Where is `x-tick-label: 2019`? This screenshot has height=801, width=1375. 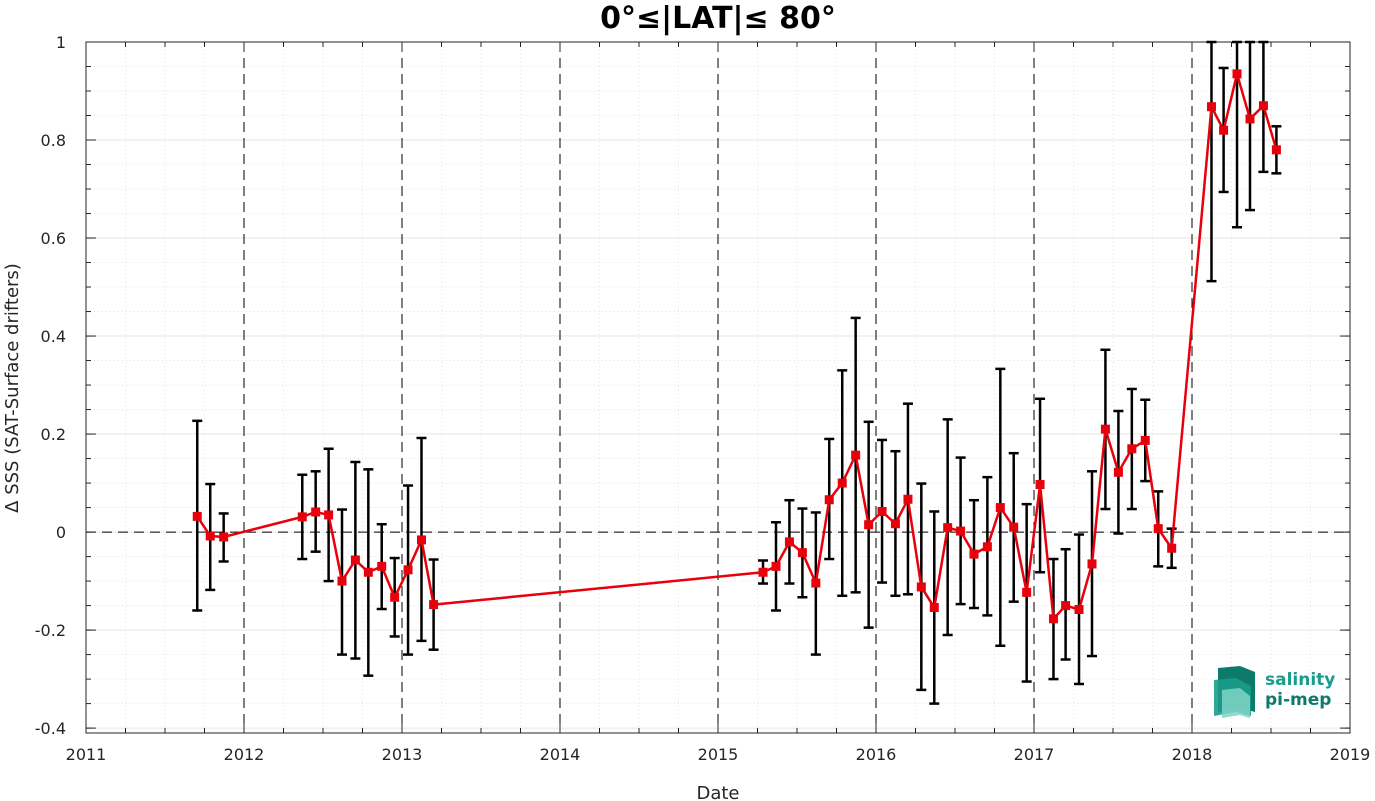 x-tick-label: 2019 is located at coordinates (1350, 754).